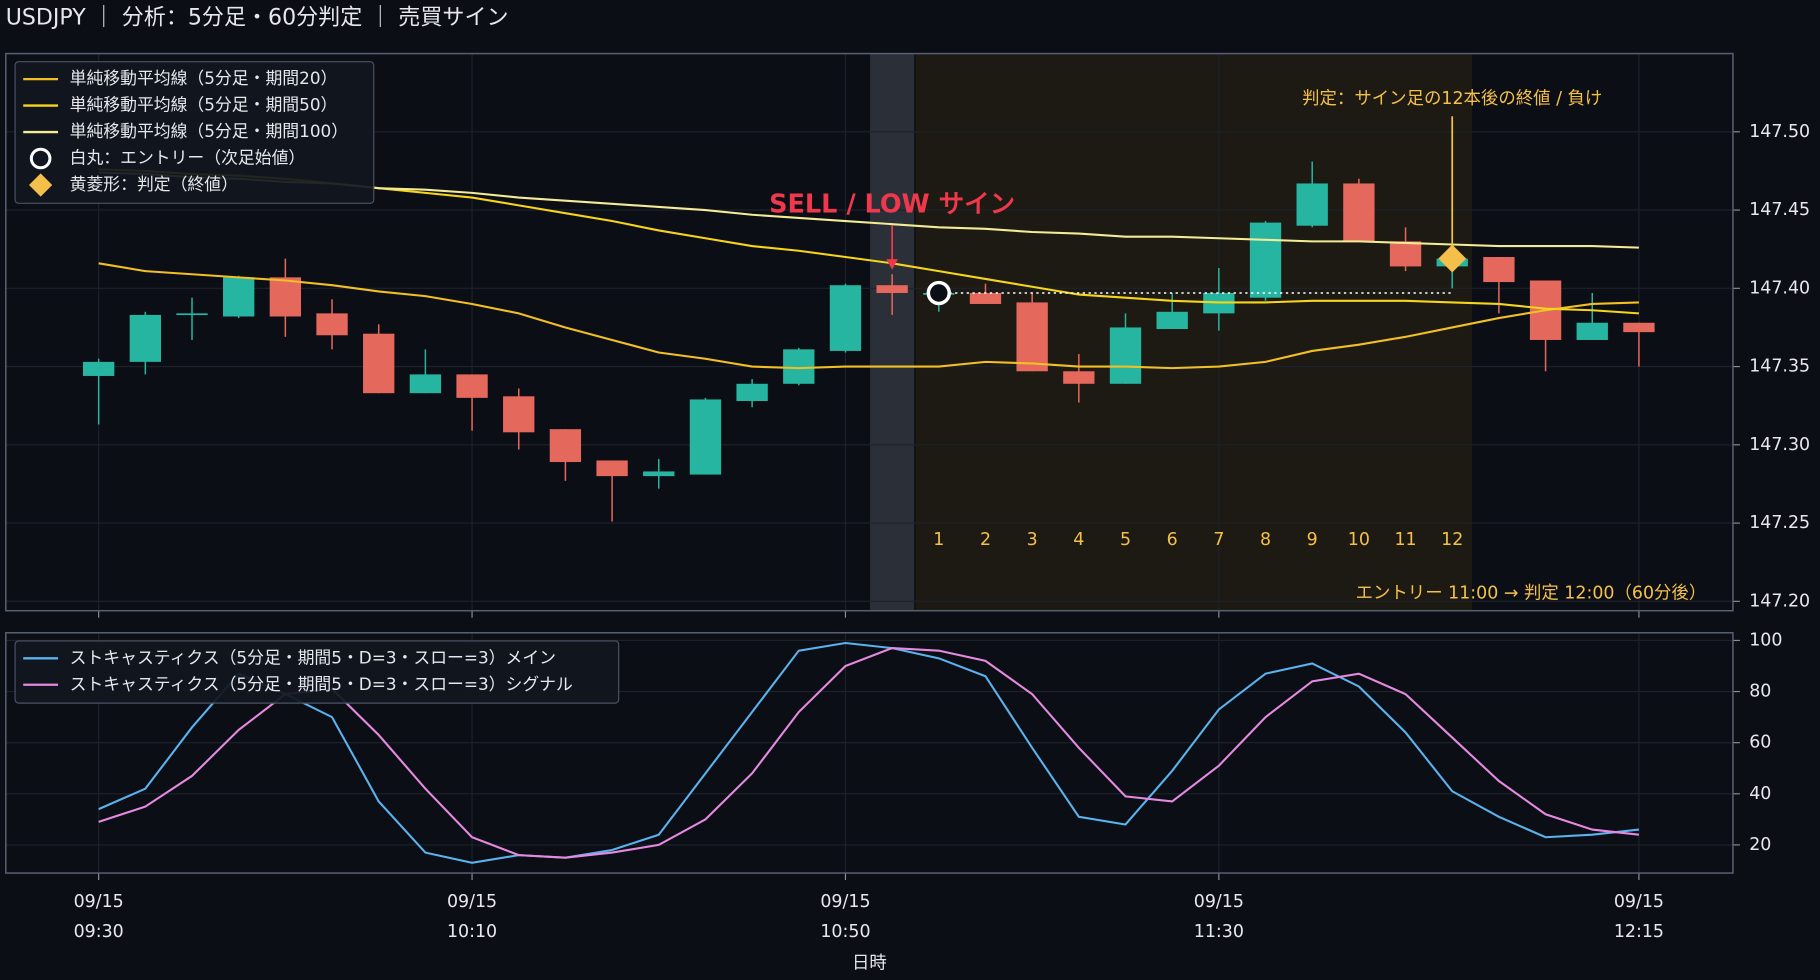 The height and width of the screenshot is (980, 1820). What do you see at coordinates (938, 540) in the screenshot?
I see `step-label: 1` at bounding box center [938, 540].